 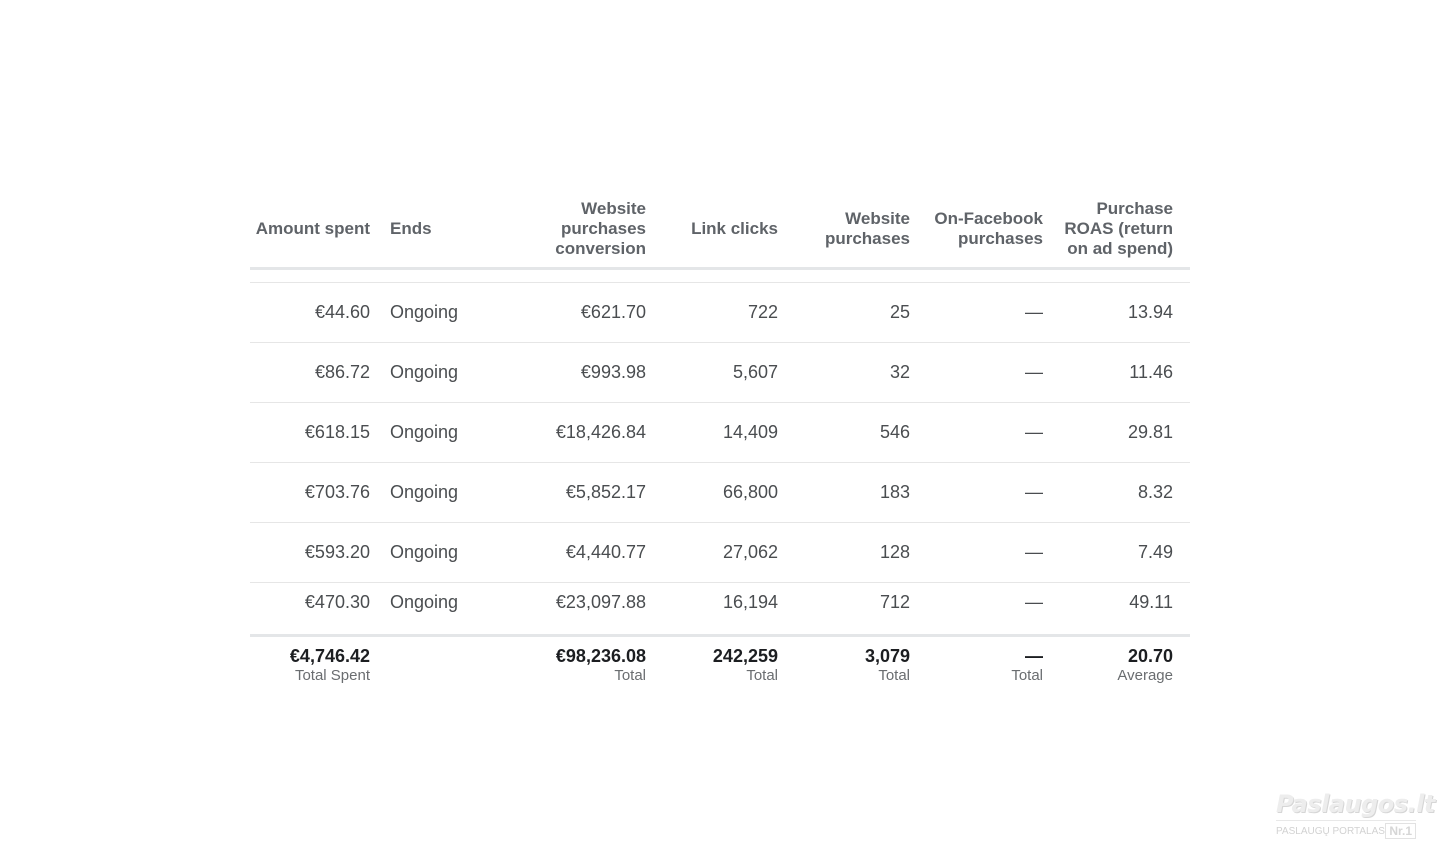 I want to click on total-ends-empty, so click(x=450, y=665).